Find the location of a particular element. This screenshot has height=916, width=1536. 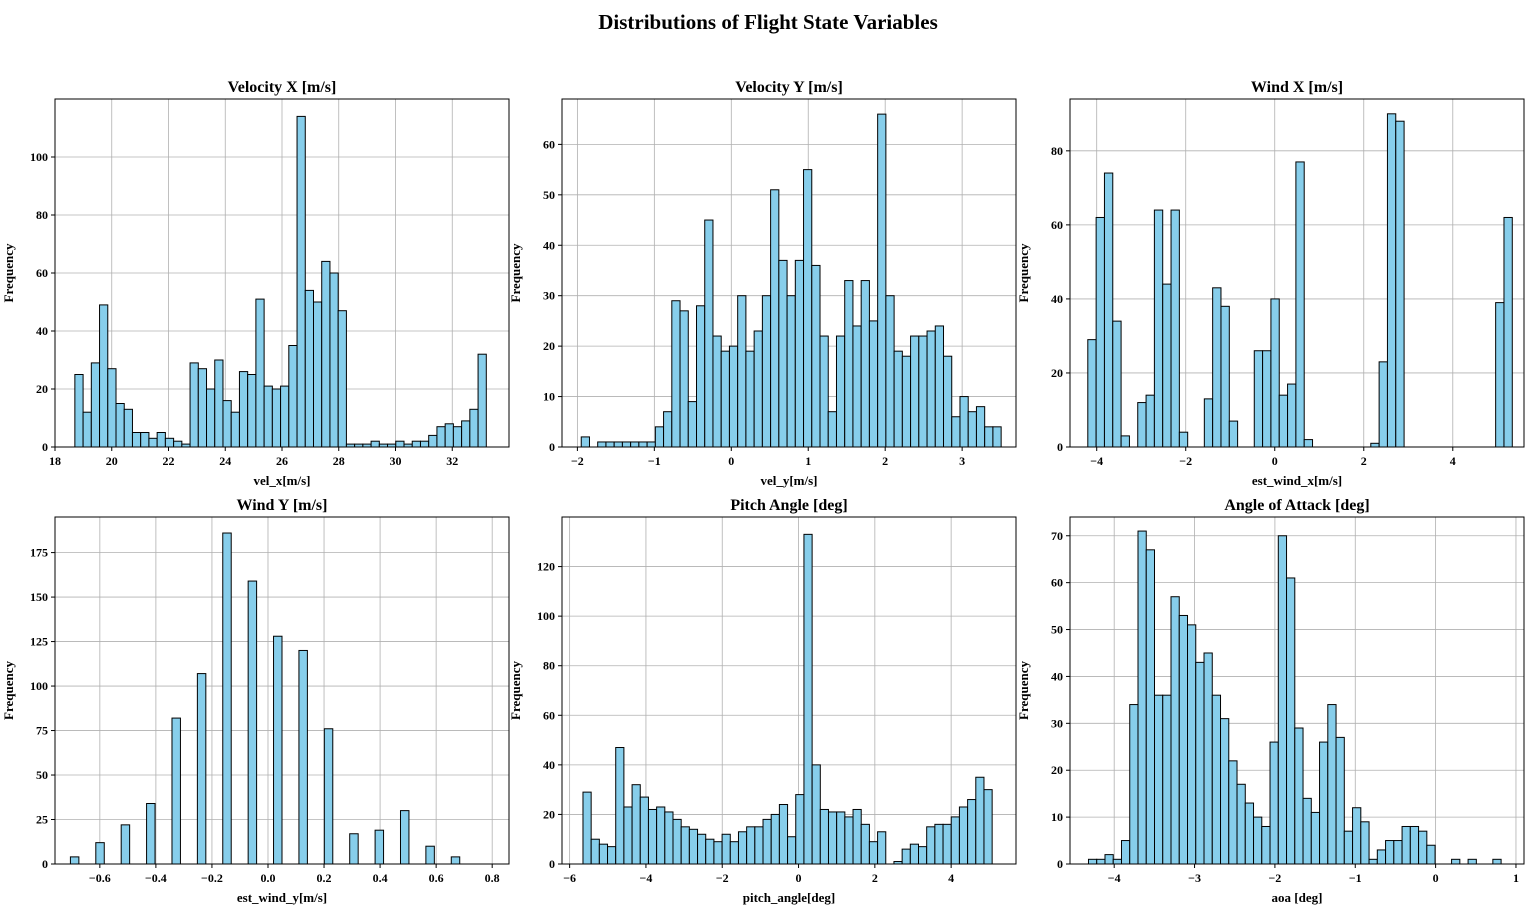

x-tick-label: 30 is located at coordinates (396, 461).